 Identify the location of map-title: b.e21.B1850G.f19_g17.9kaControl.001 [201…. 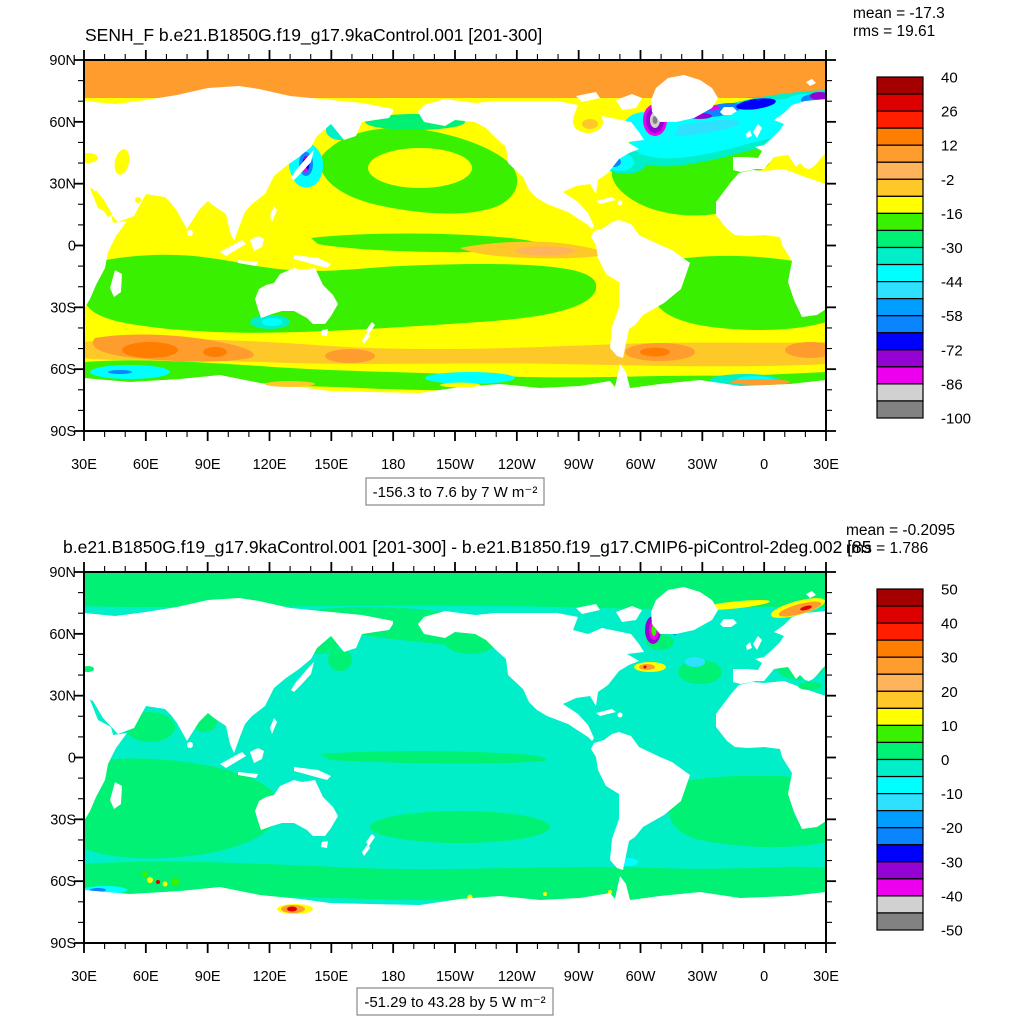
(467, 547).